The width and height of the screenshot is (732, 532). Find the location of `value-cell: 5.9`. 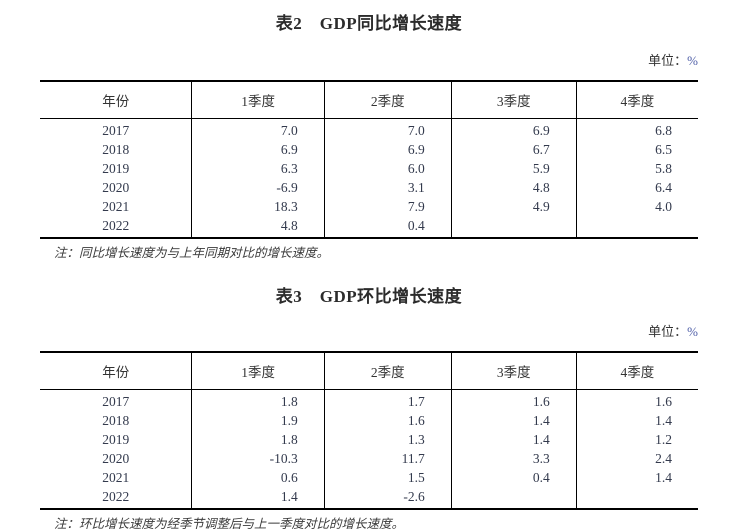

value-cell: 5.9 is located at coordinates (513, 168).